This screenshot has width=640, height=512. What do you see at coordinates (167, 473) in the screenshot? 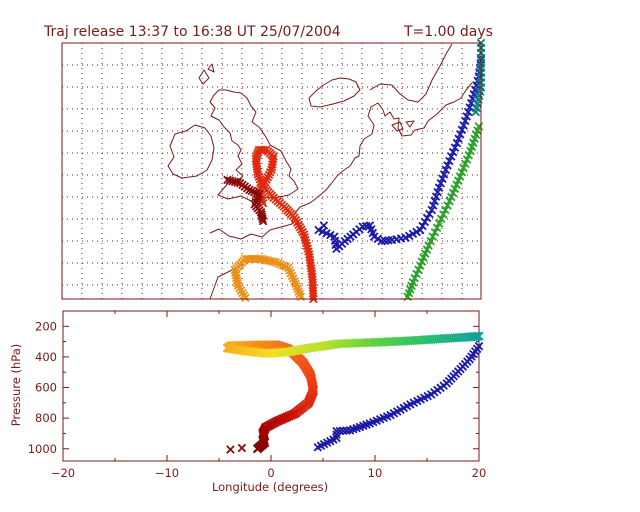
I see `x-tick-label: −10` at bounding box center [167, 473].